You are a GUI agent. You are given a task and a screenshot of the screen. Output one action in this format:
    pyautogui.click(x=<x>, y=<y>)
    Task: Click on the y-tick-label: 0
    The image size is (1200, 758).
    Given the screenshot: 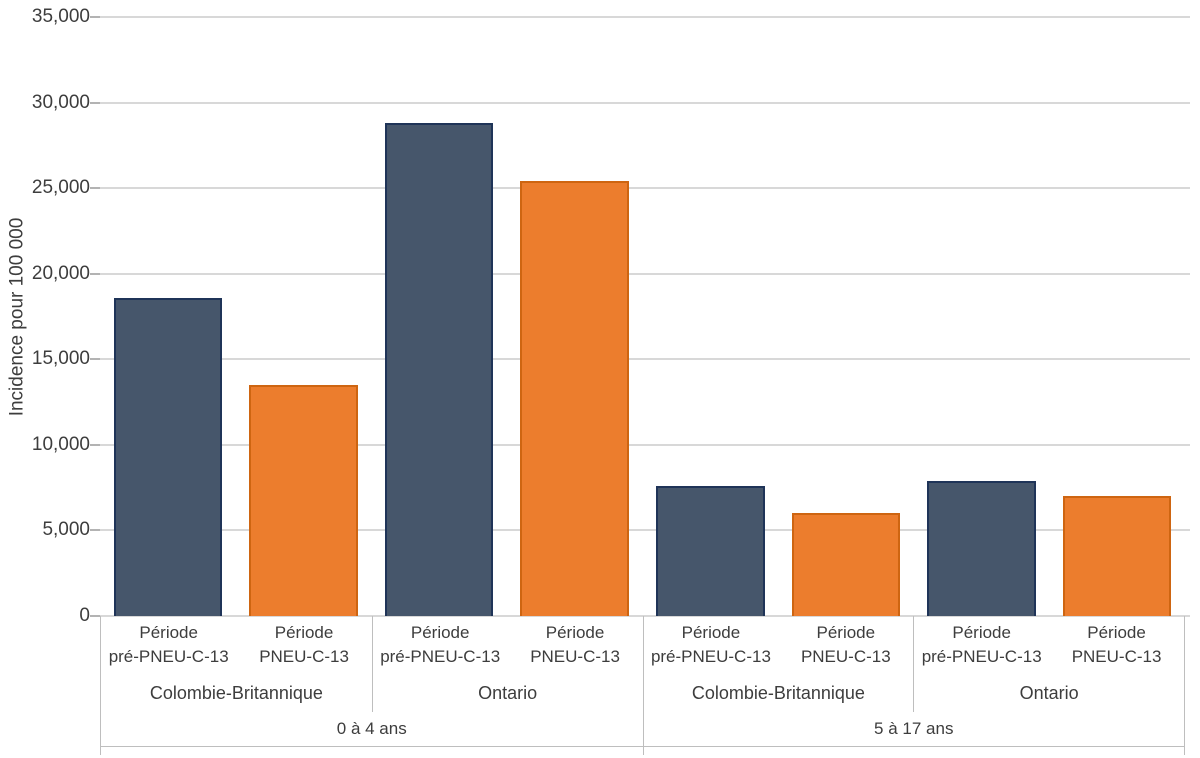 What is the action you would take?
    pyautogui.click(x=84, y=615)
    